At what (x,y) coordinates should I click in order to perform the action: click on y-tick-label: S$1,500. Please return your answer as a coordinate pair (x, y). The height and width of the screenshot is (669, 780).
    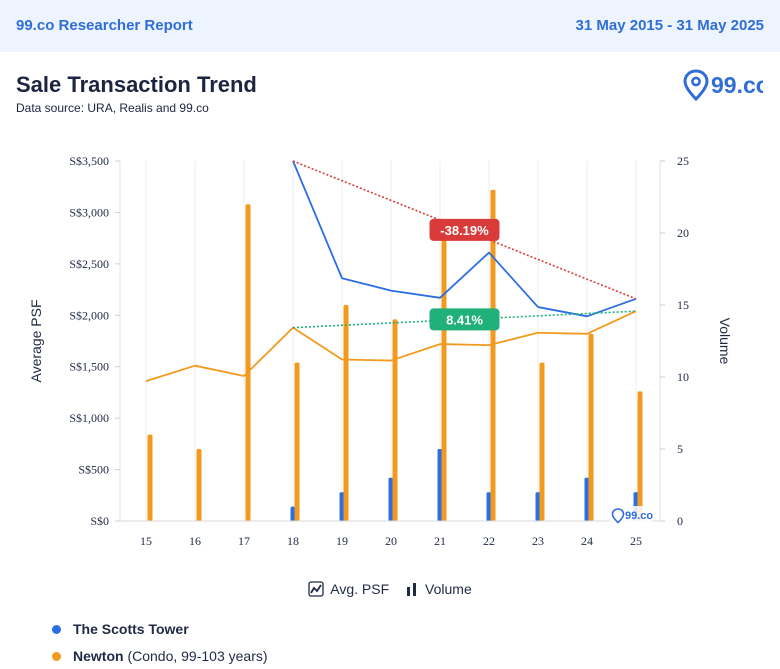
    Looking at the image, I should click on (89, 367).